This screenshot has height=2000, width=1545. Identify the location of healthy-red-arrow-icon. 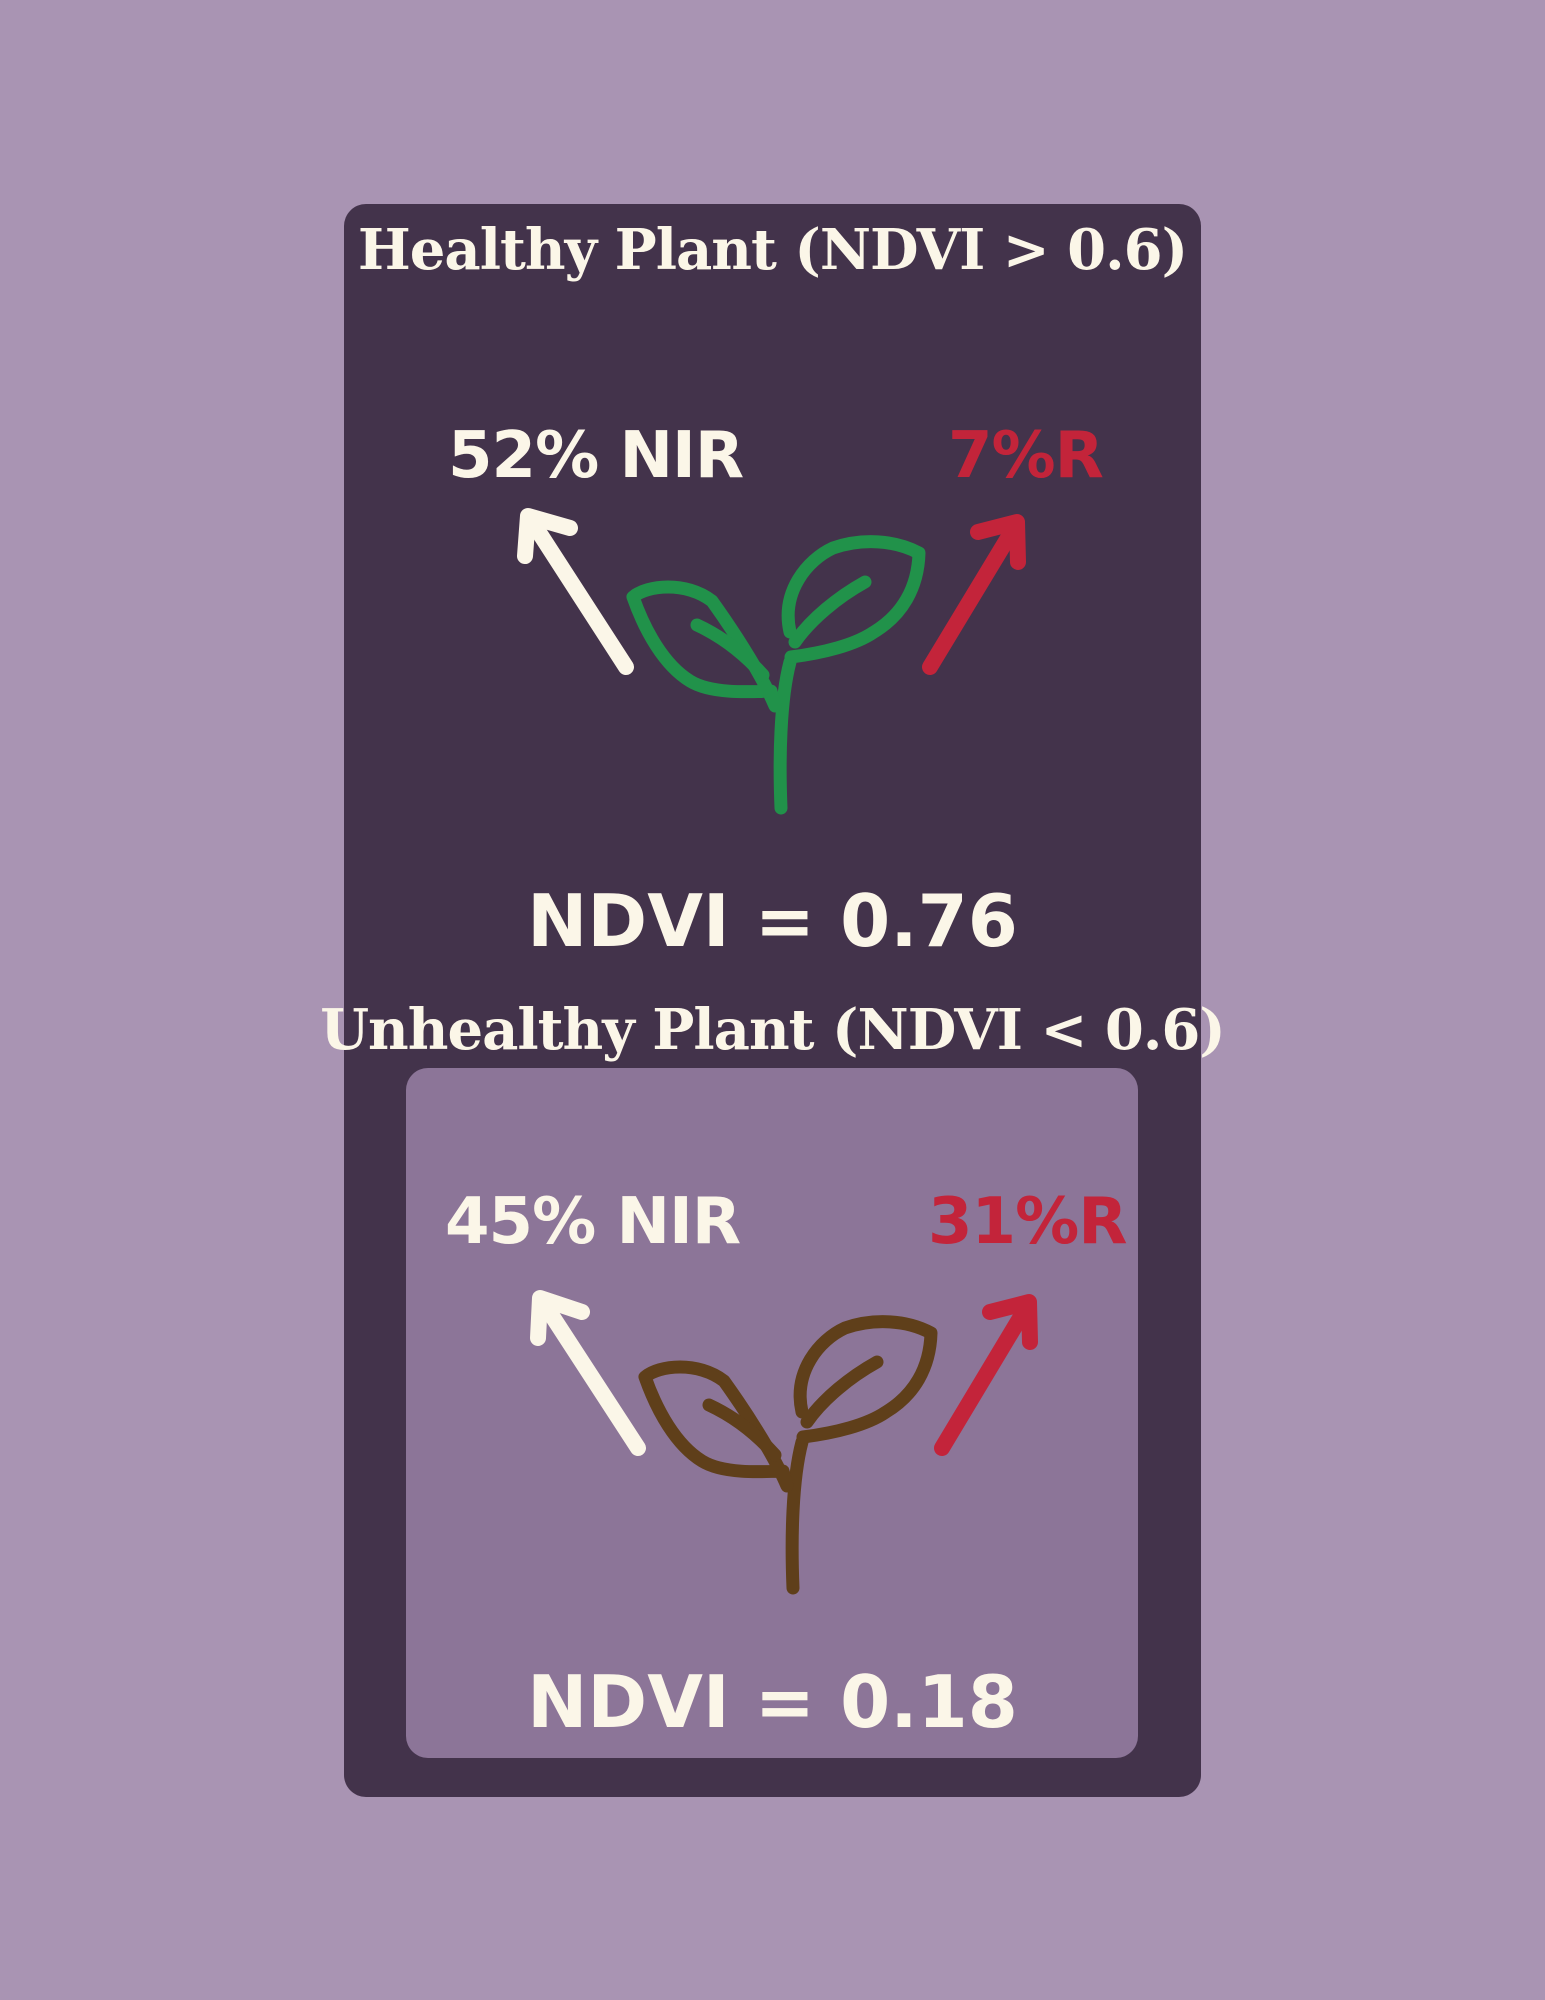
(974, 594).